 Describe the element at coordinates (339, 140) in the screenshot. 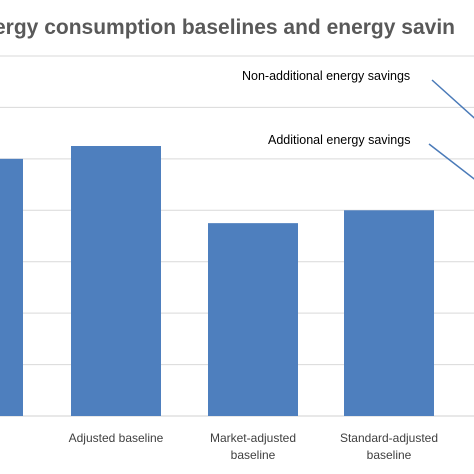

I see `annotation-label: Additional energy savings` at that location.